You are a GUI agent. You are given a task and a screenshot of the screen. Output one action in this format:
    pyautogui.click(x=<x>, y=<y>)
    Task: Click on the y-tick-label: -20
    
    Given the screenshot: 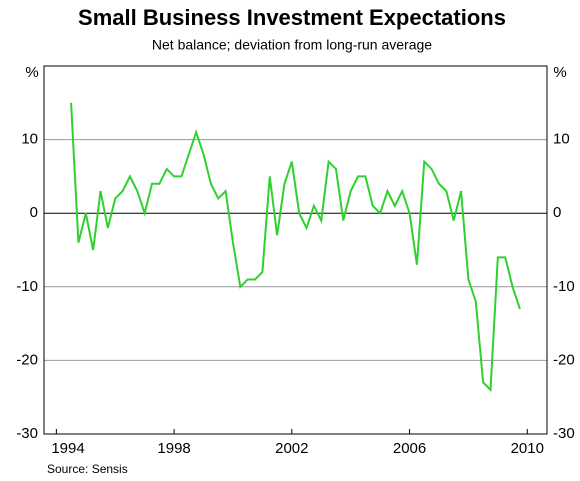 What is the action you would take?
    pyautogui.click(x=27, y=359)
    